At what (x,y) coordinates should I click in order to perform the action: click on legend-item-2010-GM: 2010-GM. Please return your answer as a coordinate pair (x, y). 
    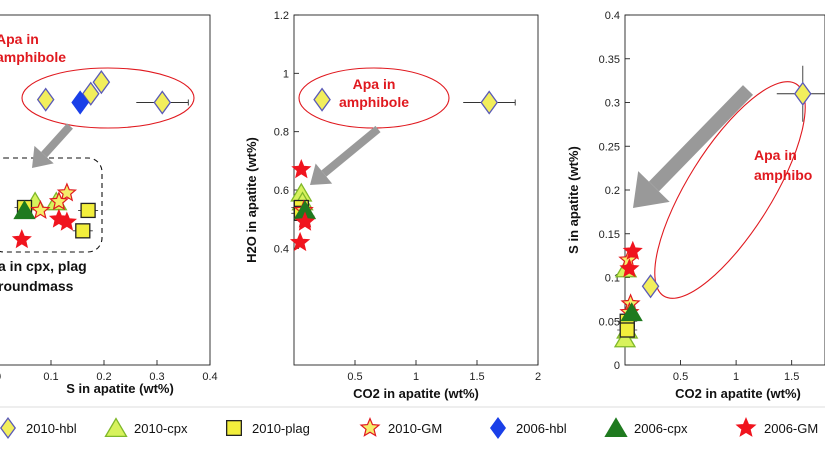
    Looking at the image, I should click on (400, 427).